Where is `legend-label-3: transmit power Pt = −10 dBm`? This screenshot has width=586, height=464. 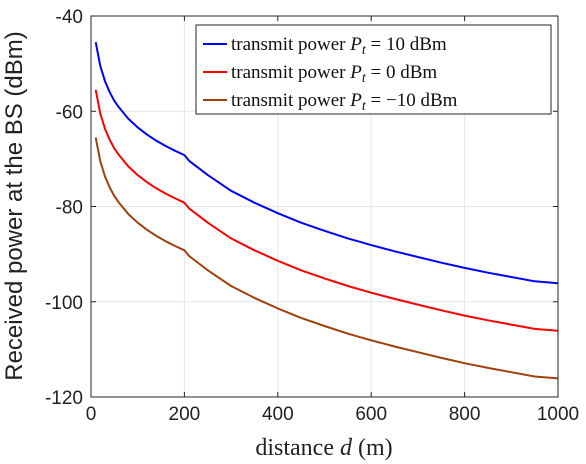 legend-label-3: transmit power Pt = −10 dBm is located at coordinates (344, 102).